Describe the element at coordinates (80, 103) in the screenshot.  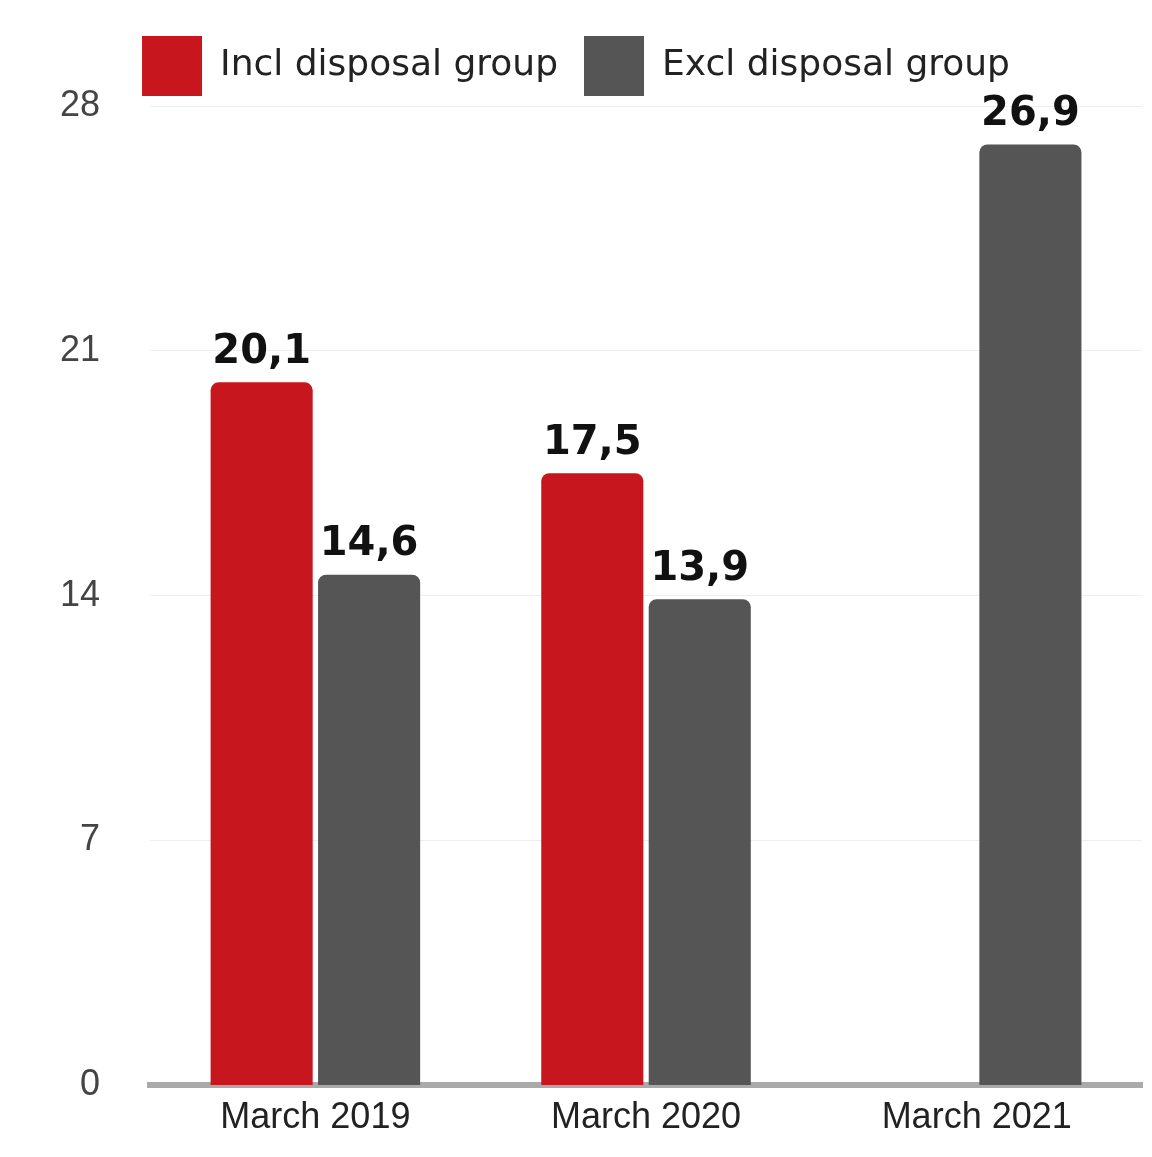
I see `y-tick-label: 28` at that location.